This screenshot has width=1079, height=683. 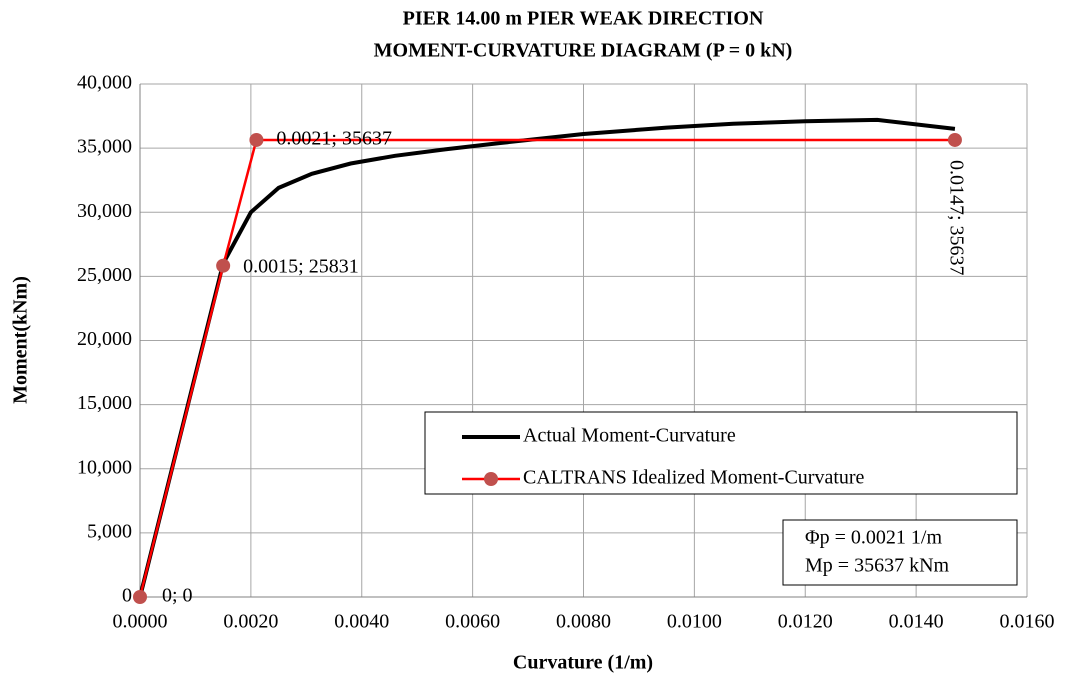 I want to click on data-label: 0.0147; 35637, so click(x=956, y=218).